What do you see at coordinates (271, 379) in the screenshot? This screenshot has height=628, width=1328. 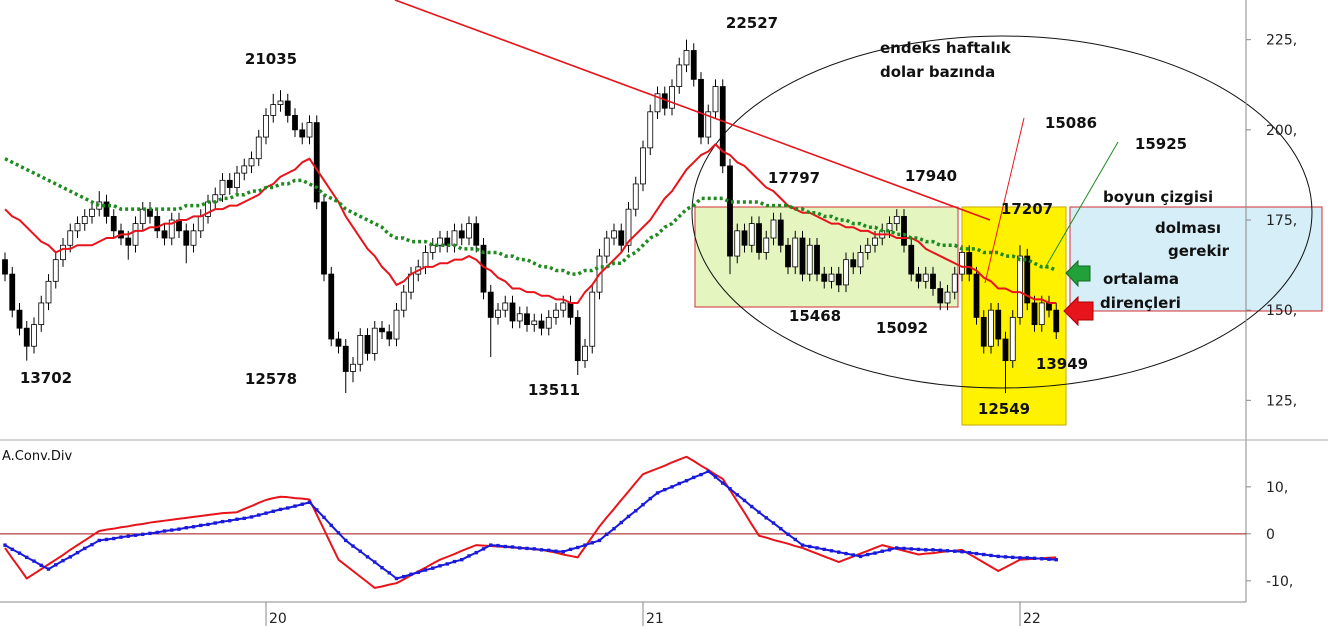 I see `annotation: 12578` at bounding box center [271, 379].